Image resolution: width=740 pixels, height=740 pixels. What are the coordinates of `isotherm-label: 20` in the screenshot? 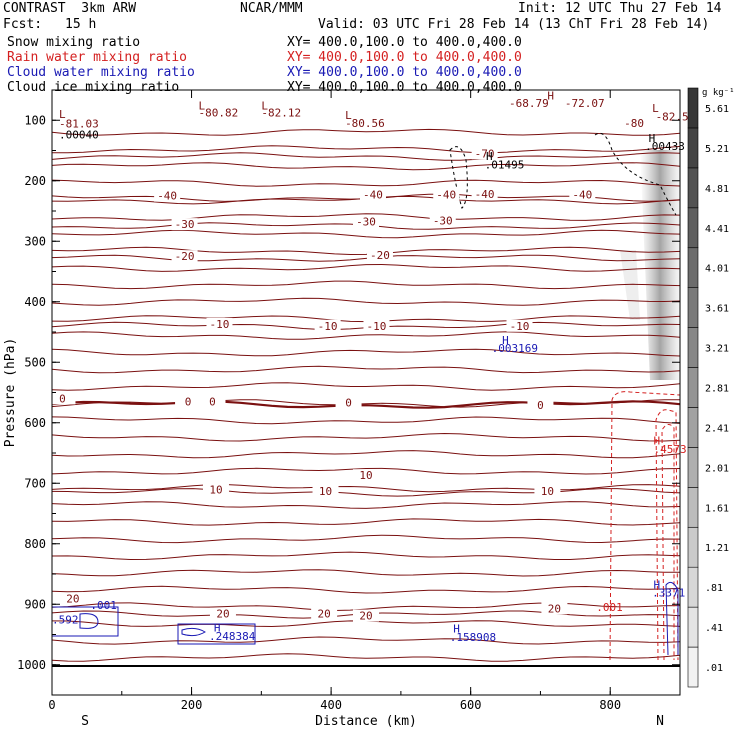 It's located at (222, 614).